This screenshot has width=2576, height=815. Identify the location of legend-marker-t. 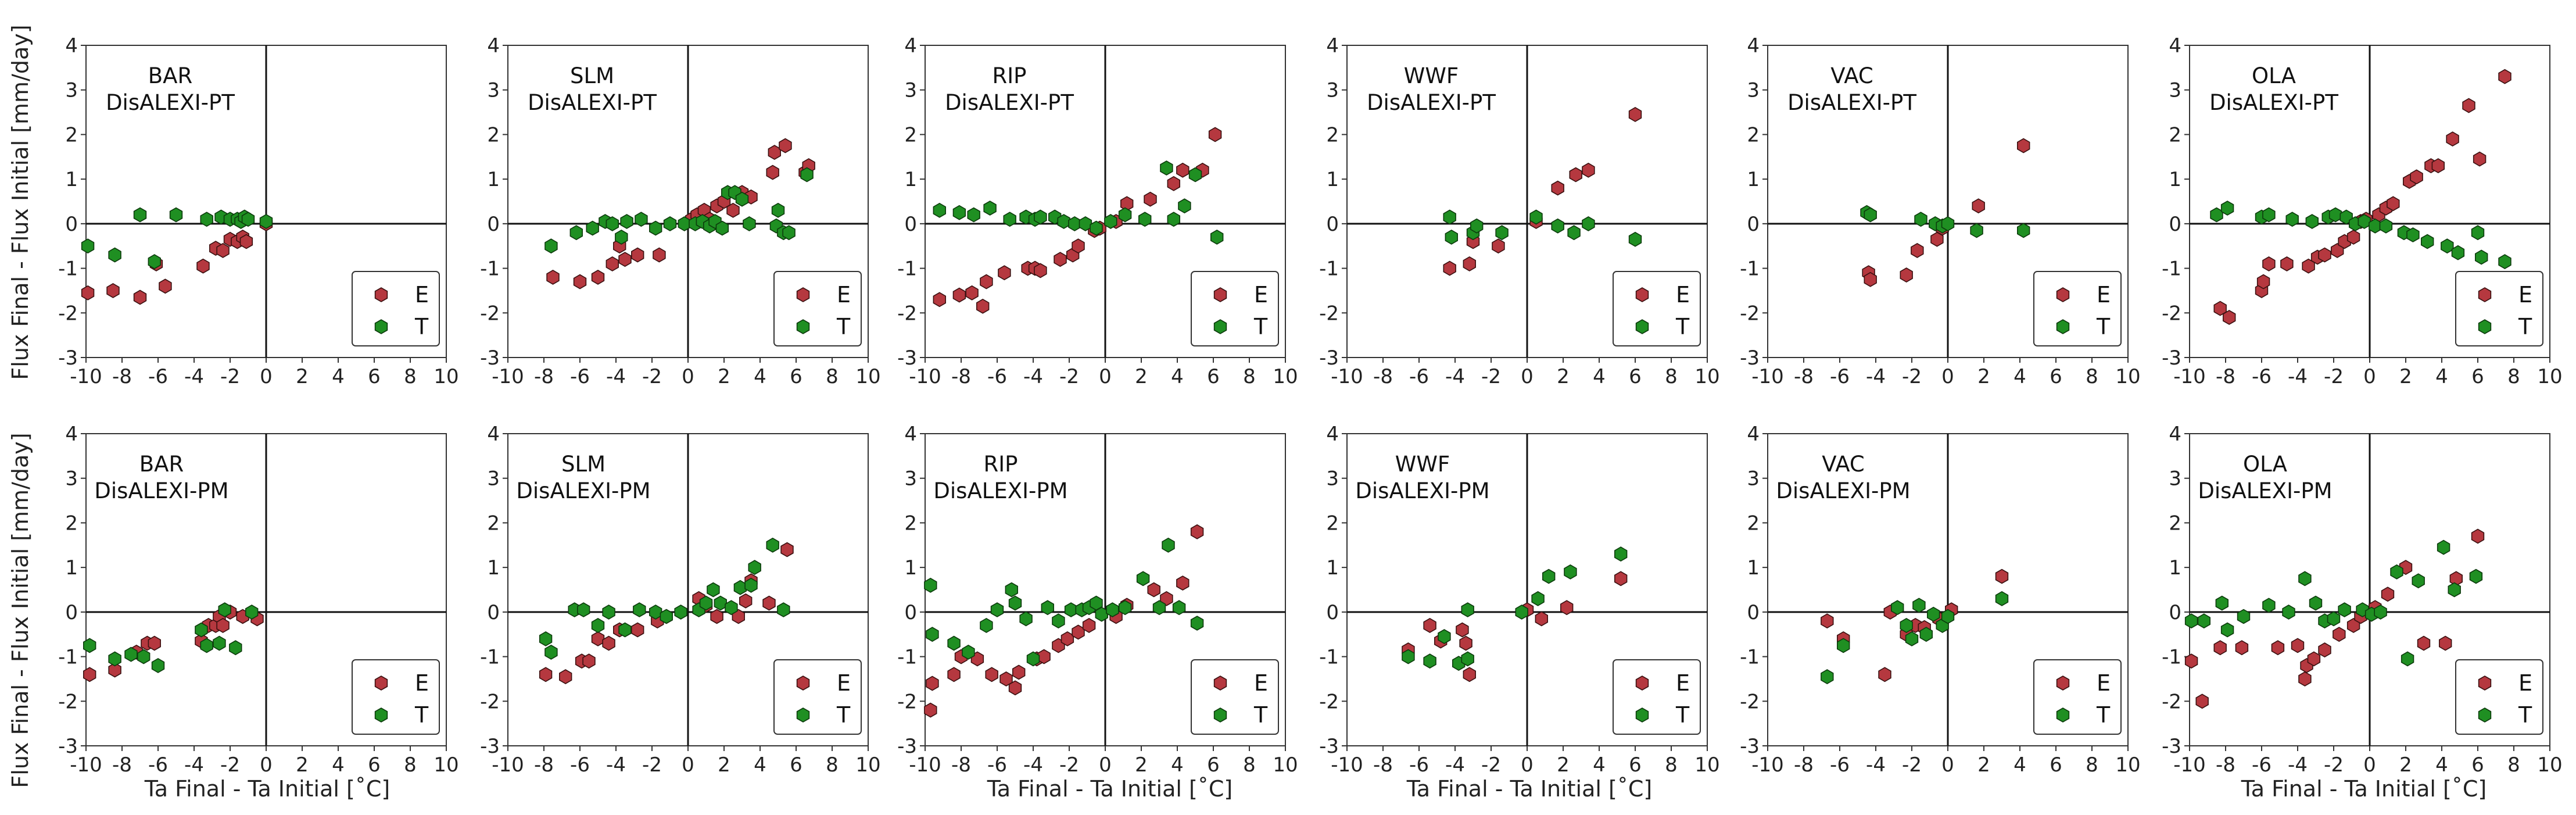
(1220, 326).